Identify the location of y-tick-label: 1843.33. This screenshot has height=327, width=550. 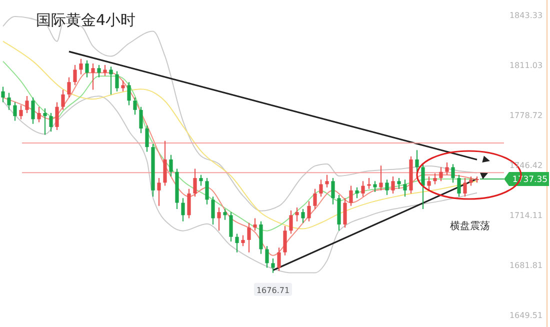
(526, 15).